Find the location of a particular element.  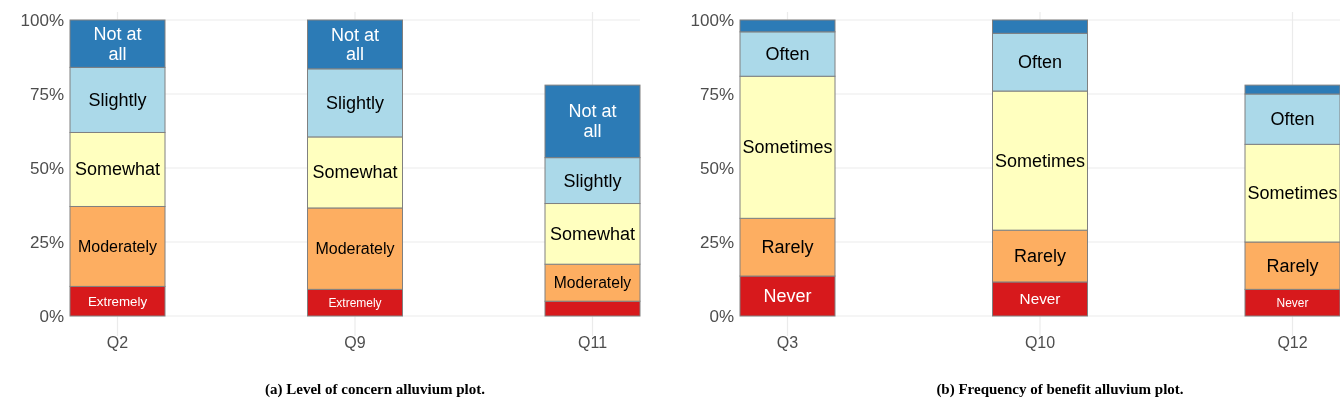

x-tick-label: Q10 is located at coordinates (1040, 342).